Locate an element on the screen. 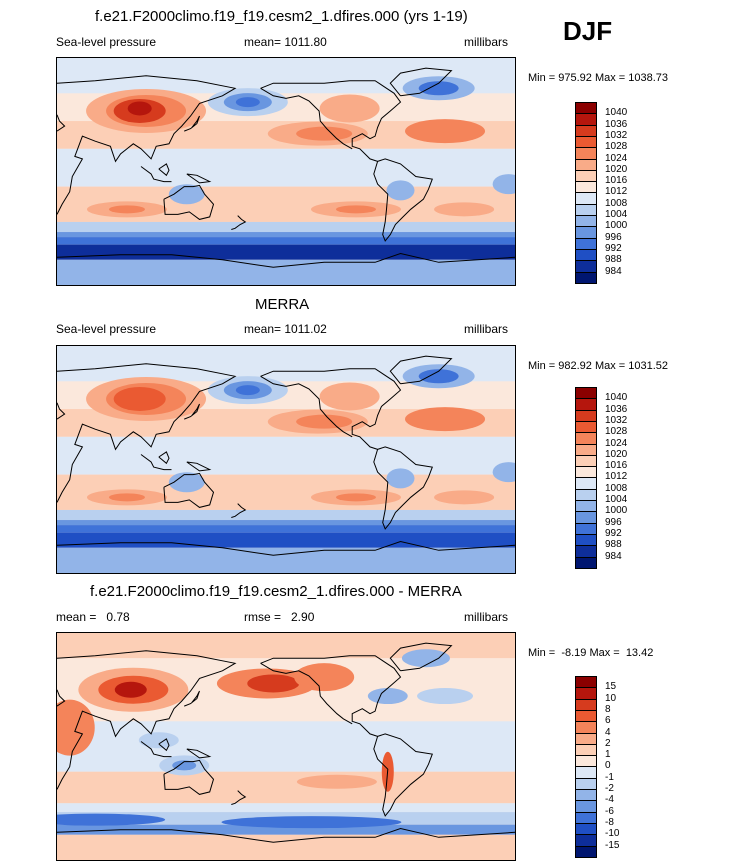  panel2-mean-label: mean= 1011.02 is located at coordinates (285, 329).